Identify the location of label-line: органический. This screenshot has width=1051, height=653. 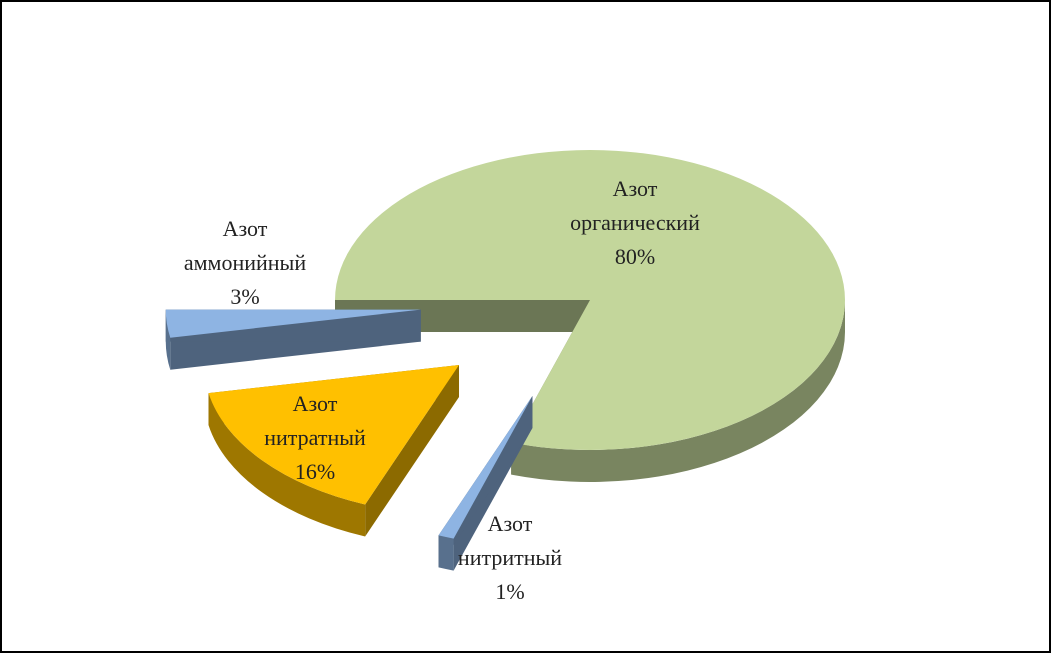
(635, 222).